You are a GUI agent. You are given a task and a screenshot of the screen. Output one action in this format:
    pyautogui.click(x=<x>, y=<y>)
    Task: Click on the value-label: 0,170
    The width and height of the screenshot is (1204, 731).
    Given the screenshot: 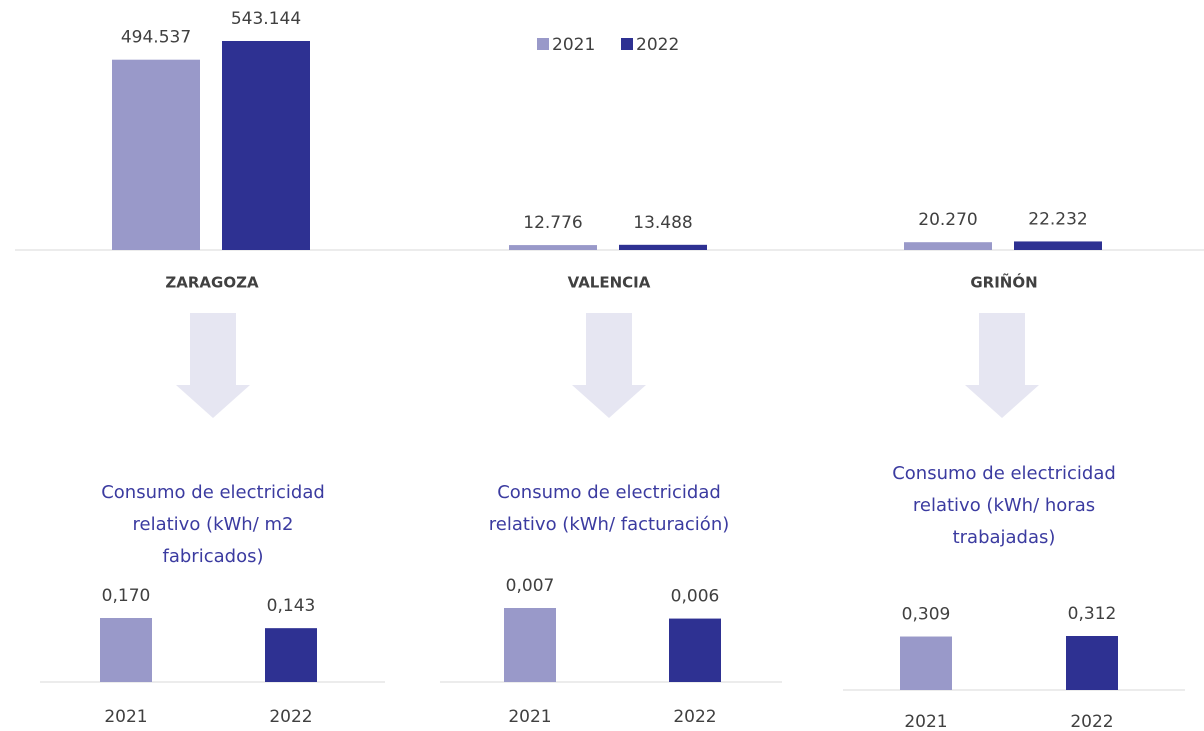 What is the action you would take?
    pyautogui.click(x=126, y=596)
    